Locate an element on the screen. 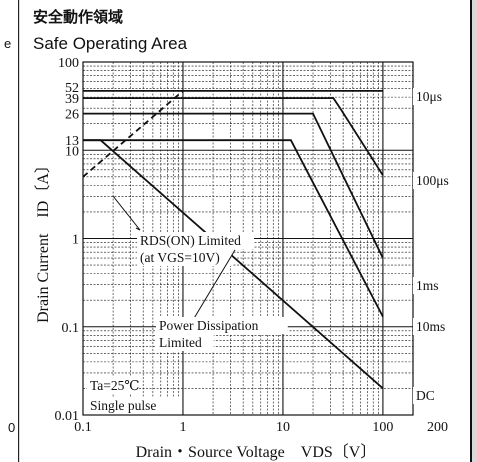 The image size is (477, 462). power-label-line1: Power Dissipation is located at coordinates (209, 325).